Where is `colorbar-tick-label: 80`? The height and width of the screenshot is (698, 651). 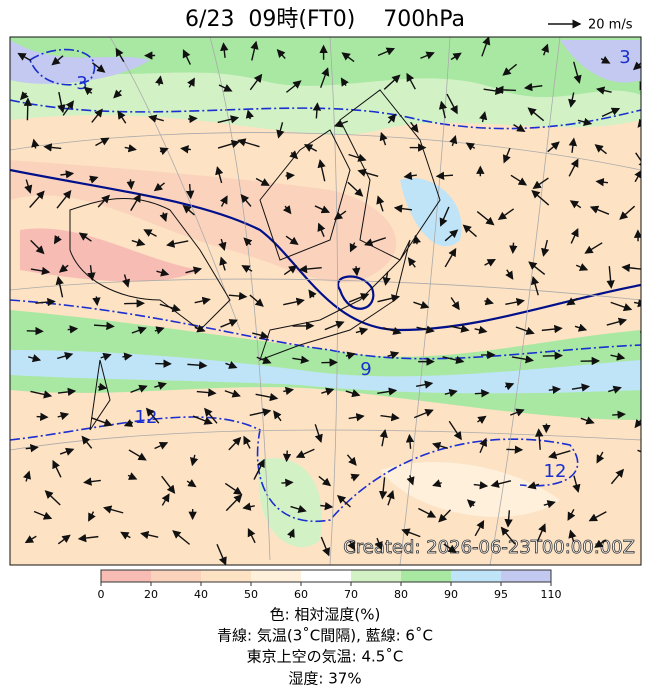 colorbar-tick-label: 80 is located at coordinates (401, 594).